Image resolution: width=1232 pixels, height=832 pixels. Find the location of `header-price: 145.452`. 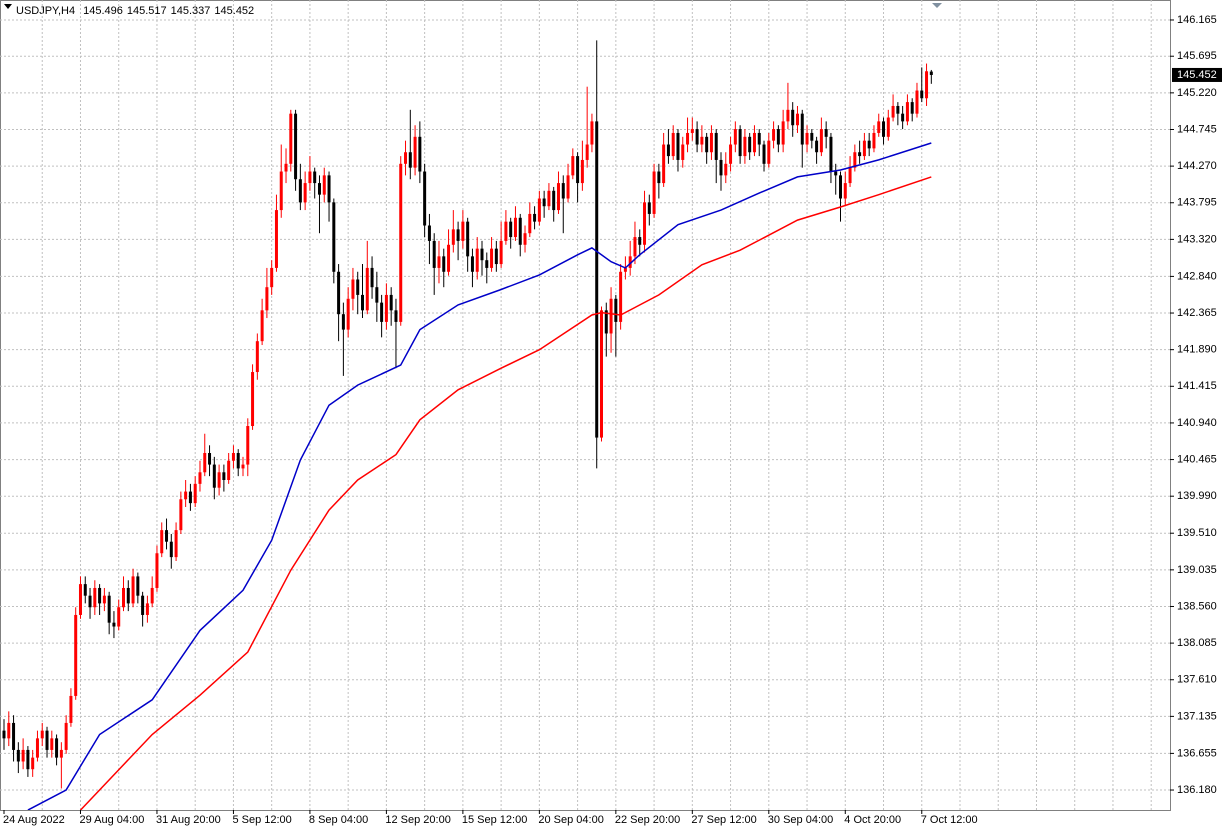

header-price: 145.452 is located at coordinates (234, 11).